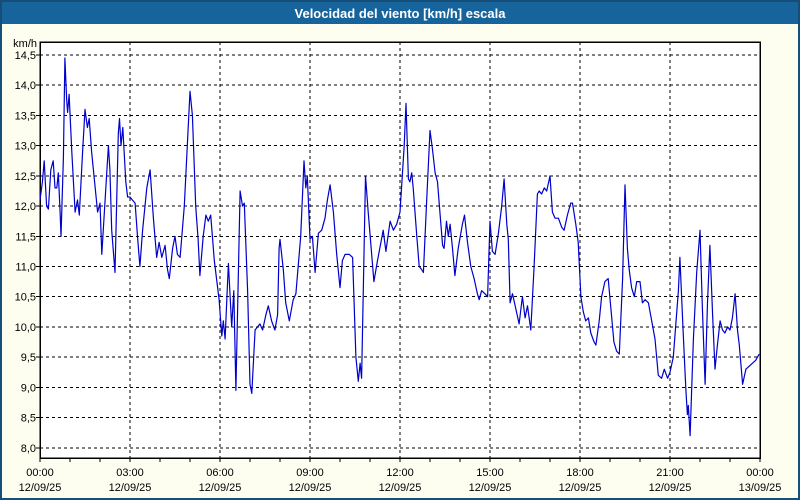  Describe the element at coordinates (220, 473) in the screenshot. I see `x-tick-time-label: 06:00` at that location.